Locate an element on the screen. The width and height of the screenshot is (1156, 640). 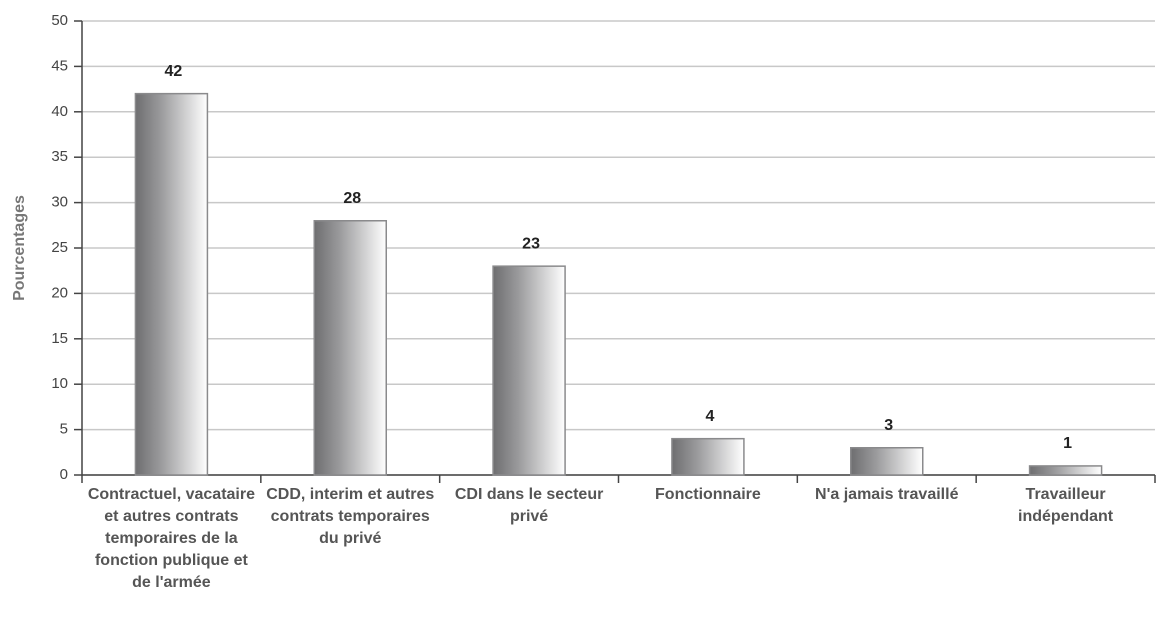
x-tick-label: Fonctionnaire is located at coordinates (708, 494).